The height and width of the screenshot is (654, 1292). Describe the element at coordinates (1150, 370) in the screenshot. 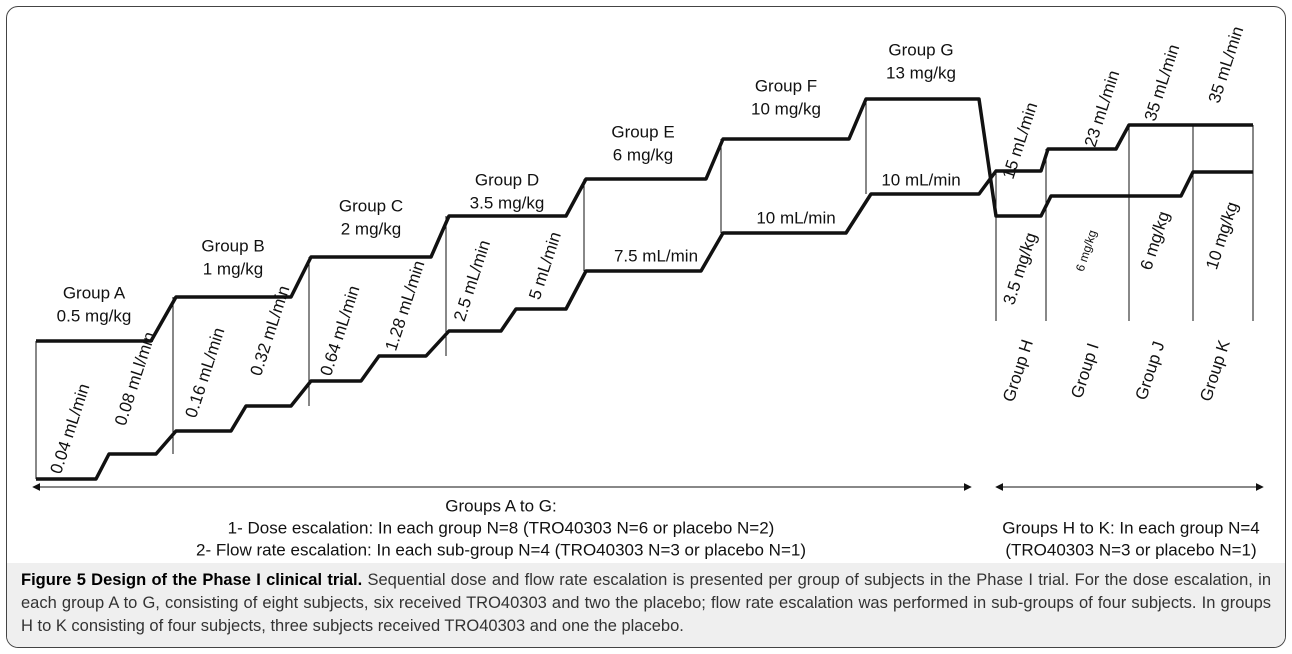

I see `group-name: Group J` at that location.